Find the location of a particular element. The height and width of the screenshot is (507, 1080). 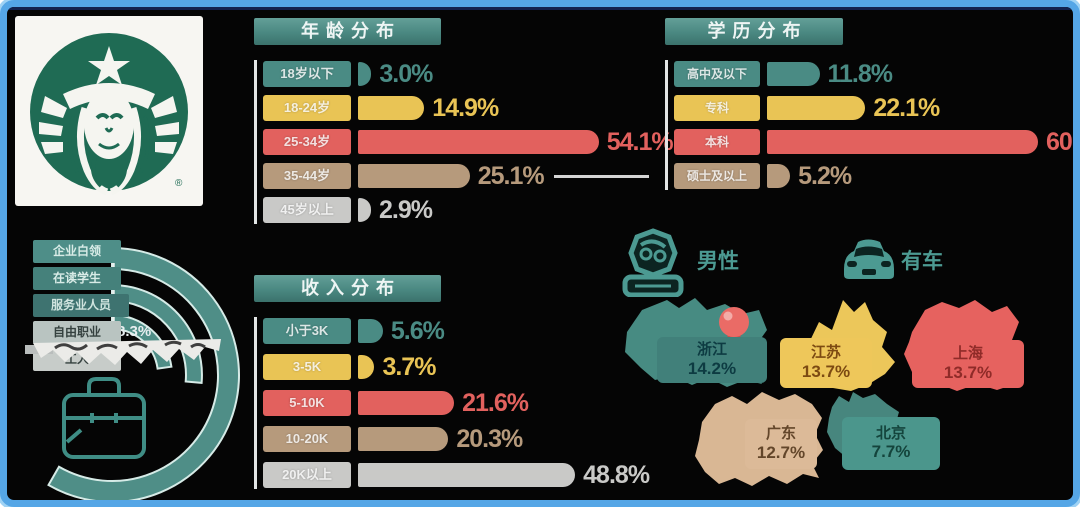

chart-row: 小于3K 5.6% is located at coordinates (473, 331).